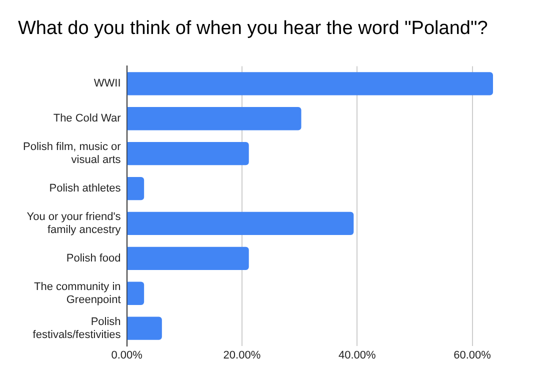 The image size is (560, 371). I want to click on y-tick-label: The Cold War, so click(87, 118).